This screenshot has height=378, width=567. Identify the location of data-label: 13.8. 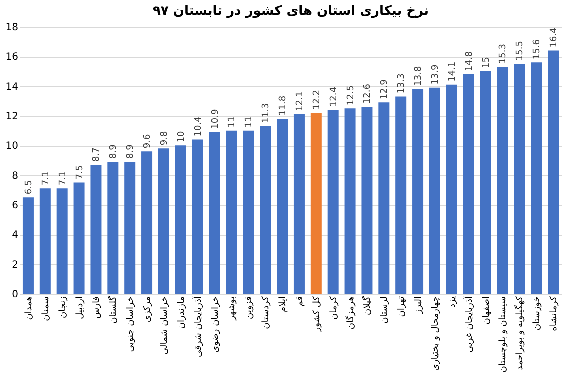
(419, 76).